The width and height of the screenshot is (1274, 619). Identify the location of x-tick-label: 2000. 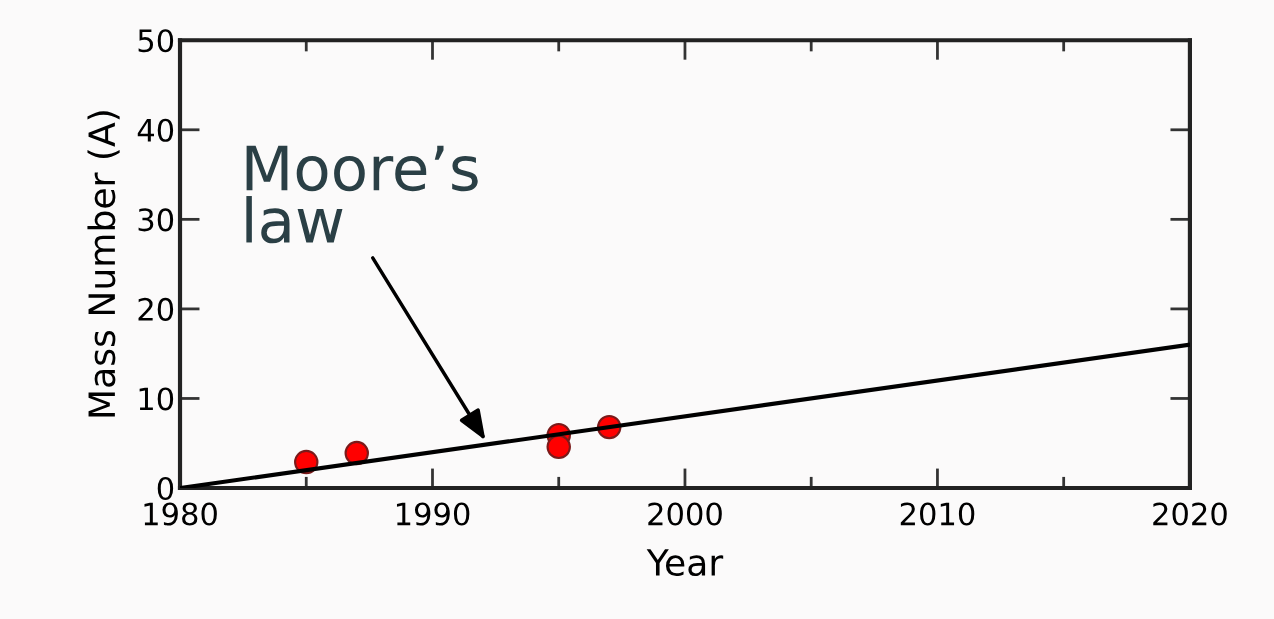
(685, 514).